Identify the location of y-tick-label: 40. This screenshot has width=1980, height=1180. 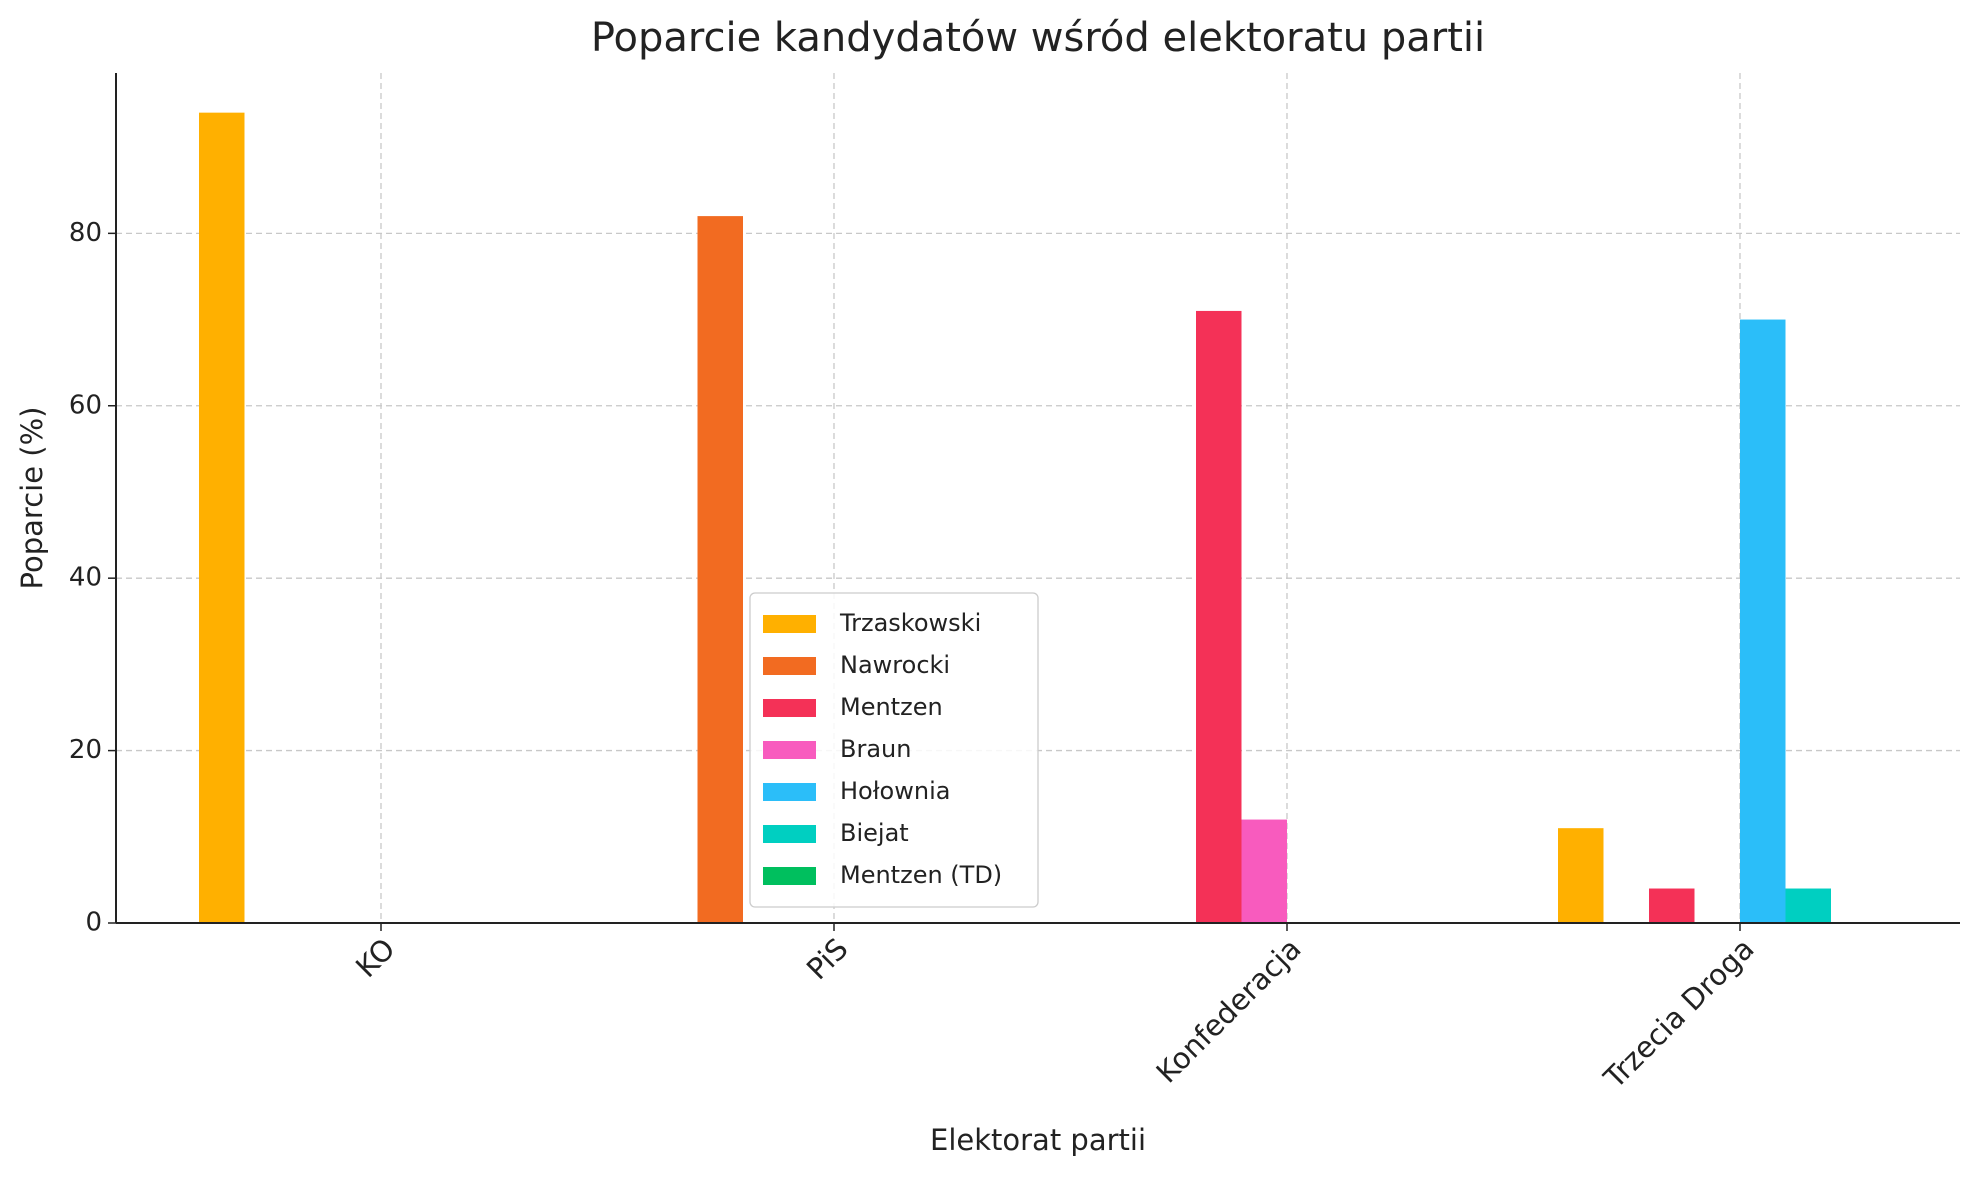
(85, 578).